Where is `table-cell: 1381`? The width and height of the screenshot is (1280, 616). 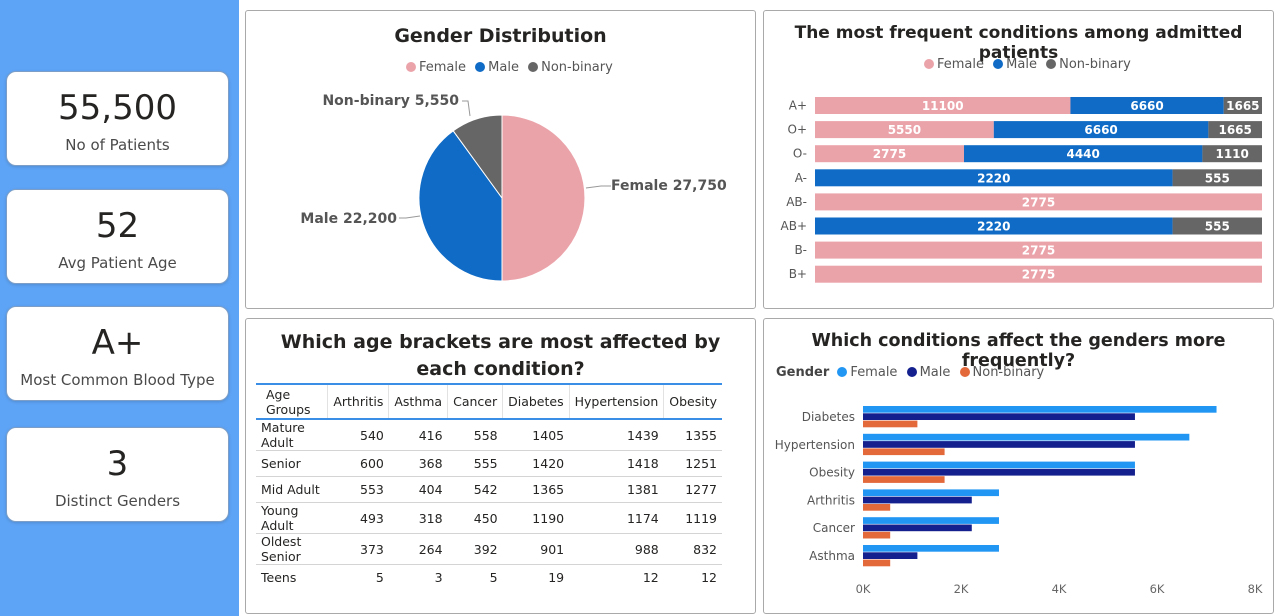
table-cell: 1381 is located at coordinates (616, 489).